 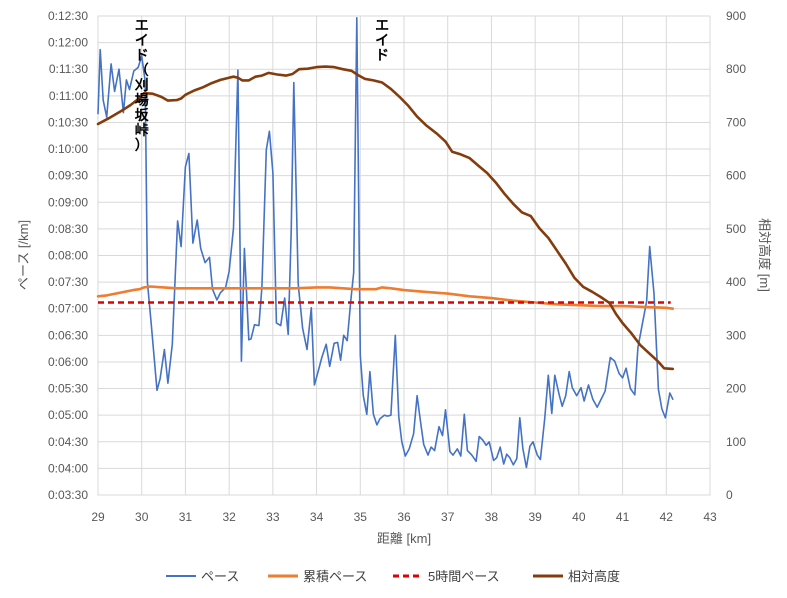 I want to click on y-left-tick-label: 0:08:00, so click(x=68, y=256).